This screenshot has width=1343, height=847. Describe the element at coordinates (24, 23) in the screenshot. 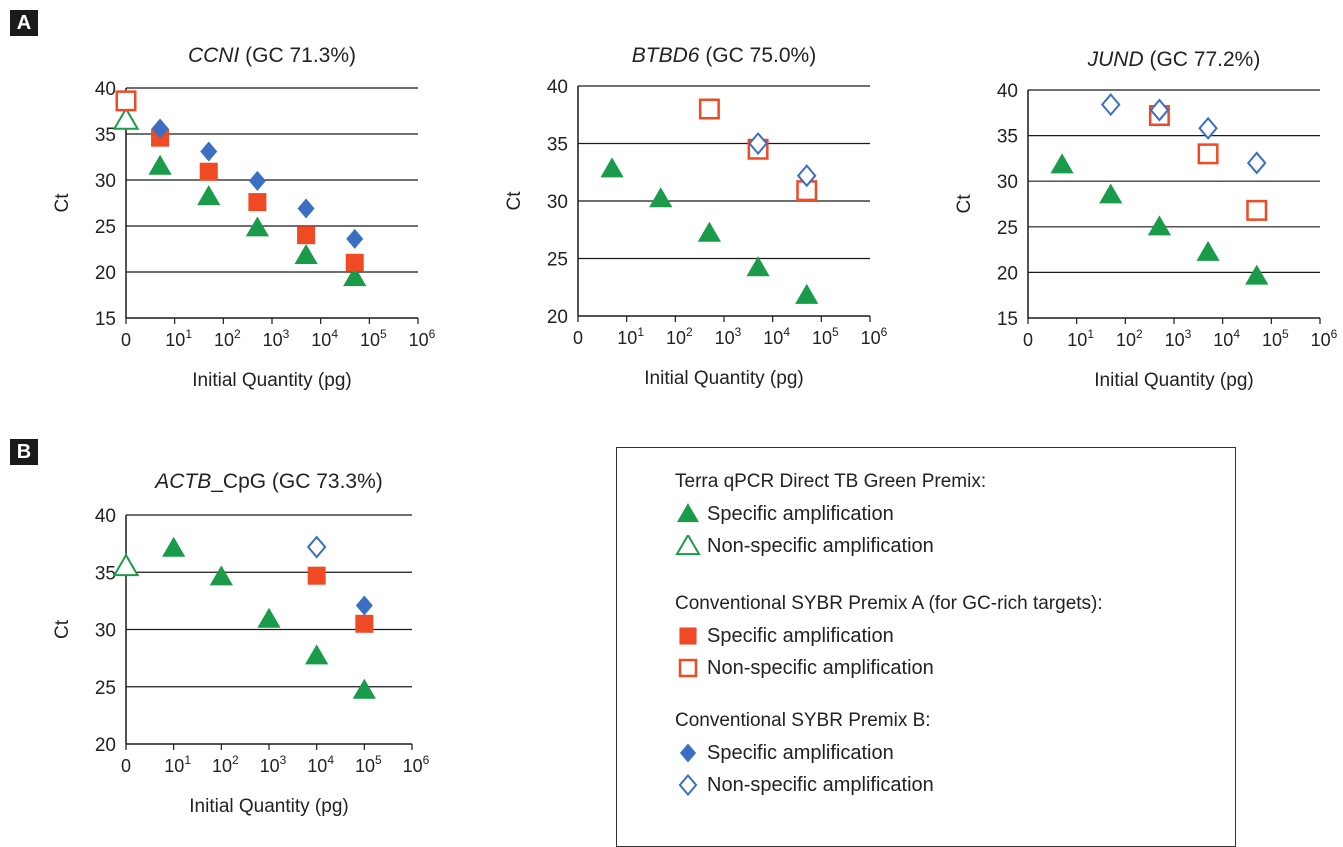

I see `panel-label-a: A` at that location.